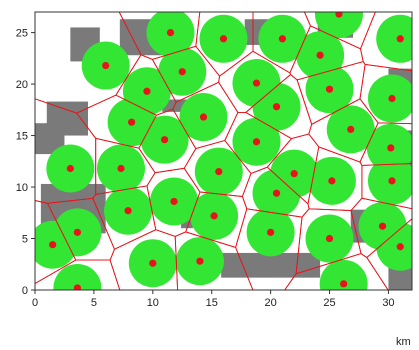 The height and width of the screenshot is (350, 419). What do you see at coordinates (153, 303) in the screenshot?
I see `x-tick-label: 10` at bounding box center [153, 303].